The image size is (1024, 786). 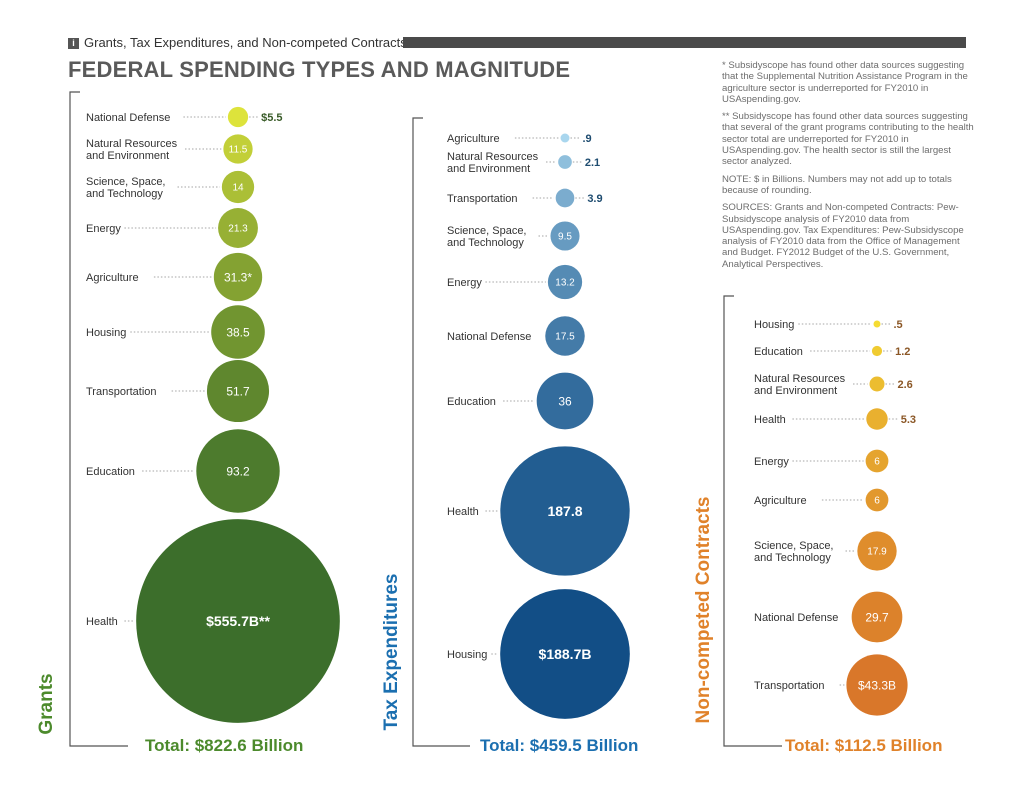 I want to click on category-label: Education, so click(x=778, y=352).